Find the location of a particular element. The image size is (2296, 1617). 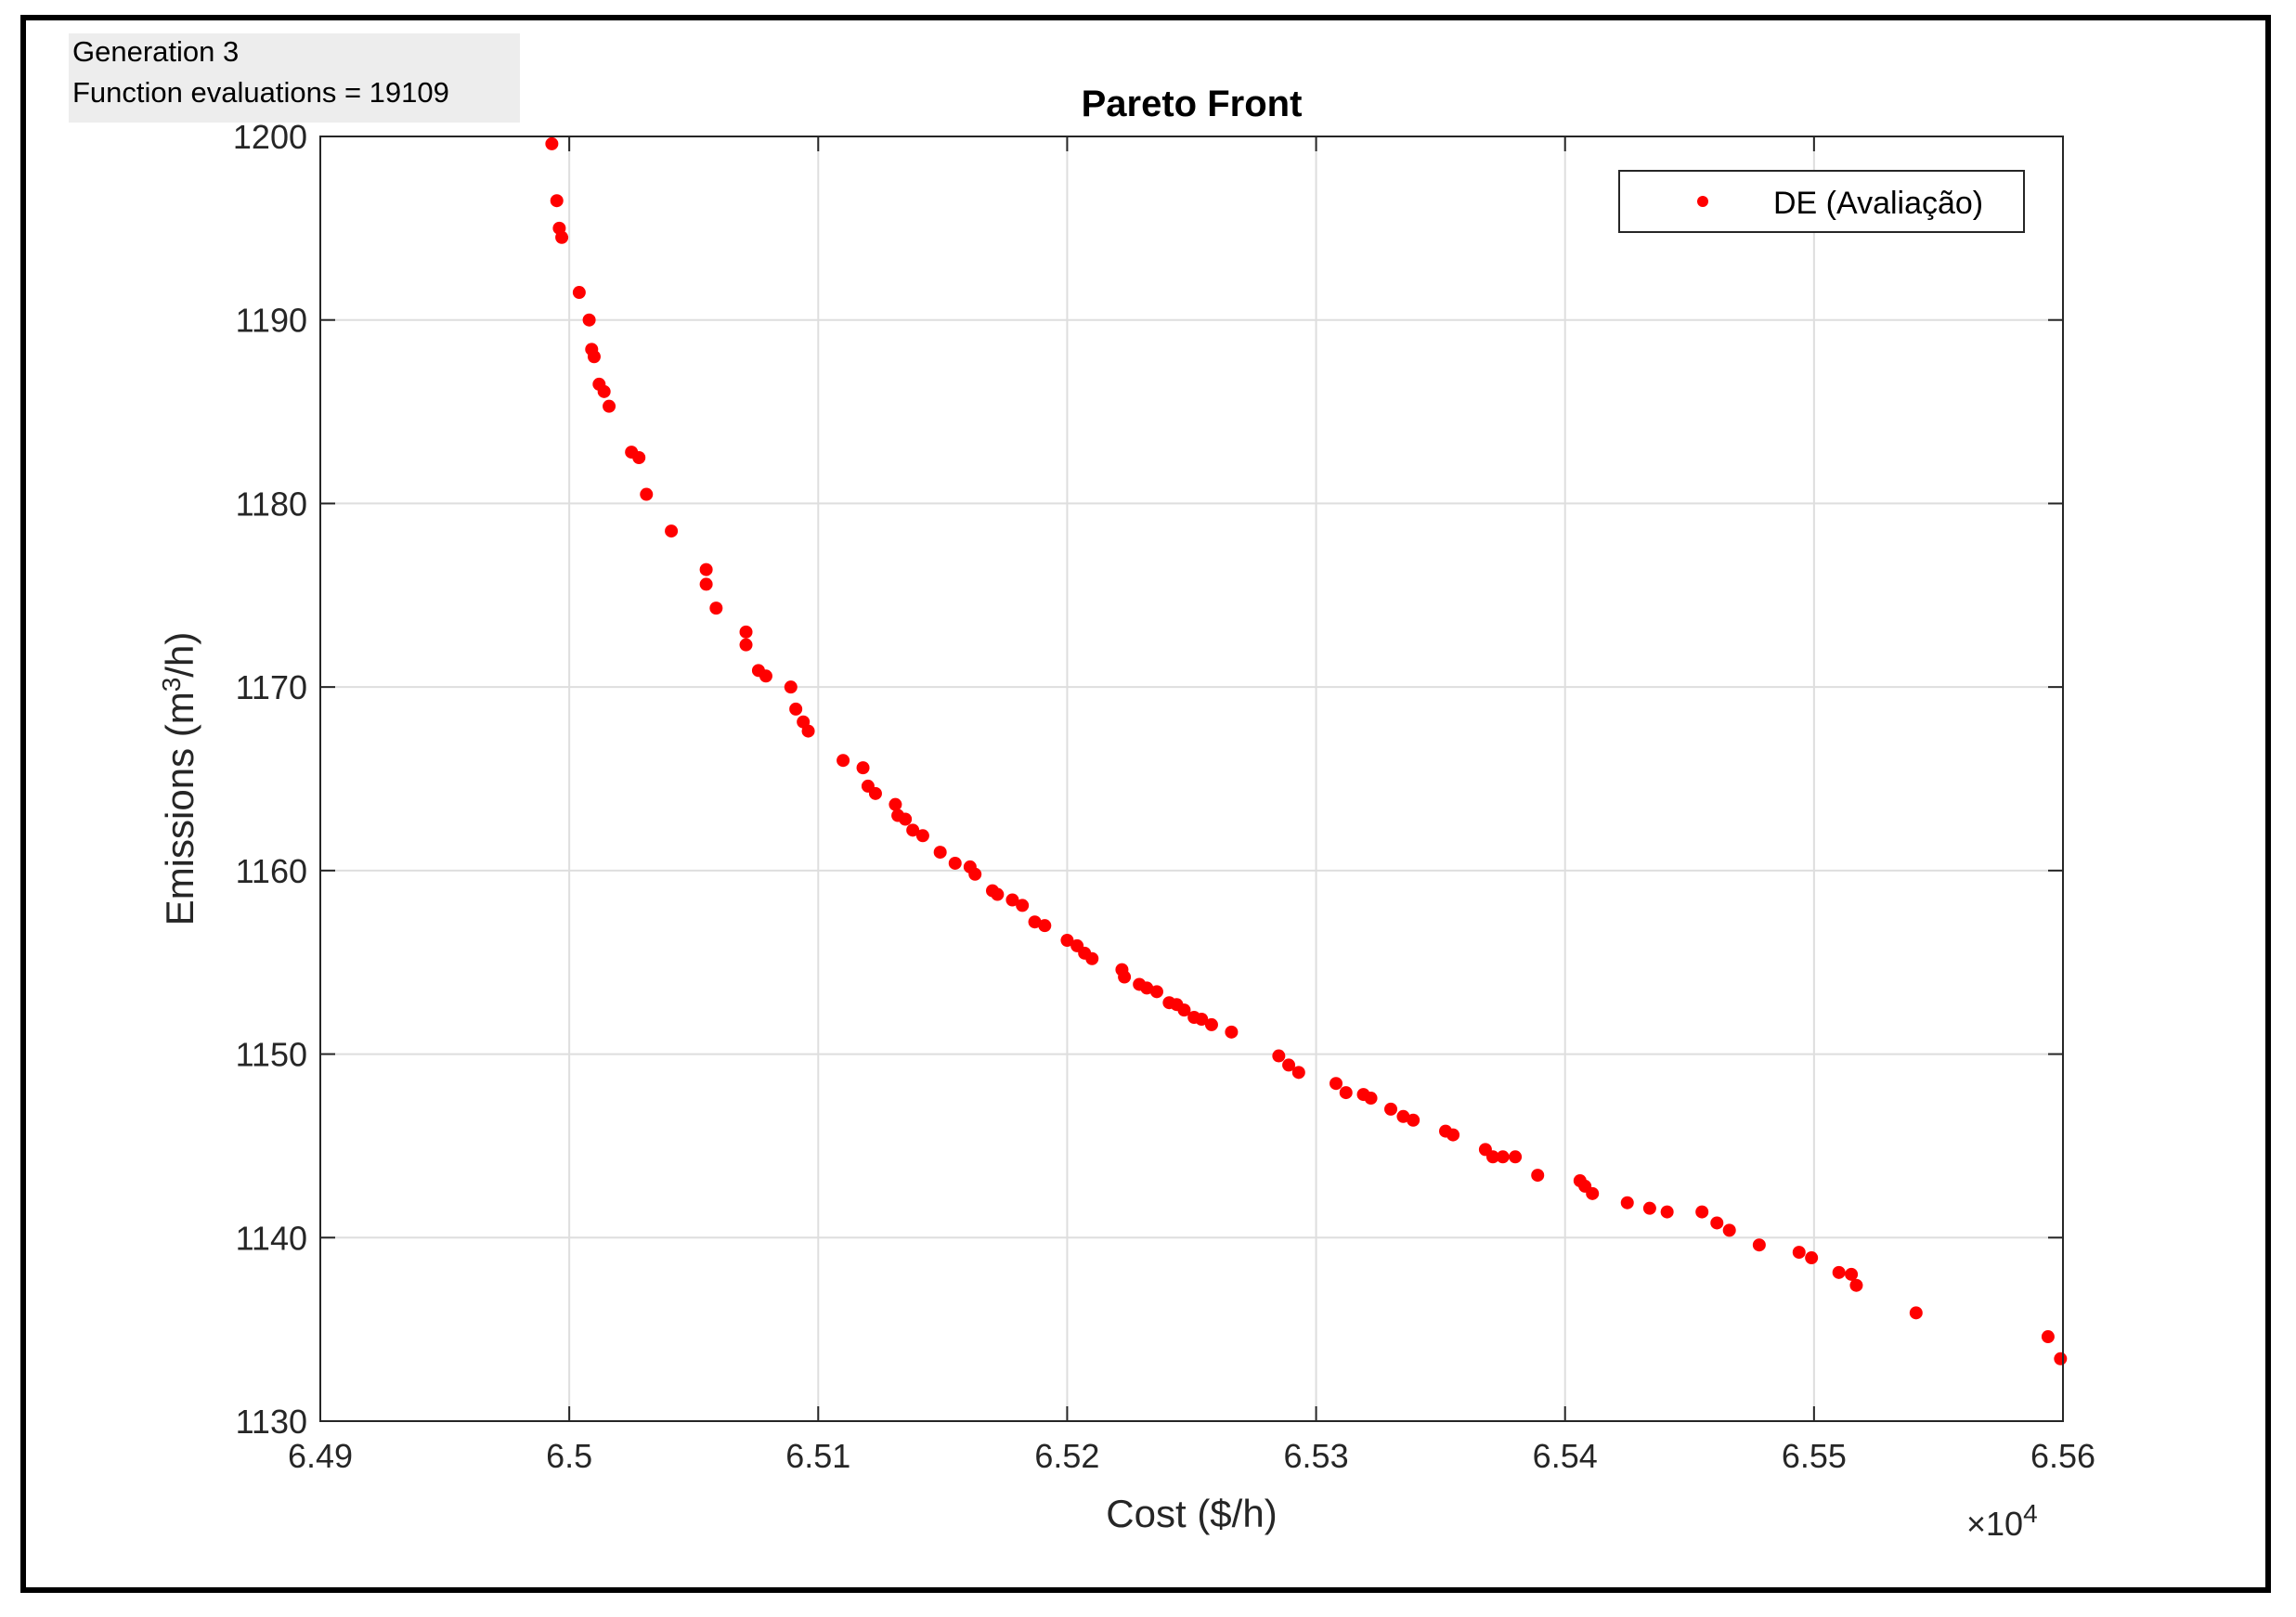

x-axis-exponent-base: ×10 is located at coordinates (1994, 1524).